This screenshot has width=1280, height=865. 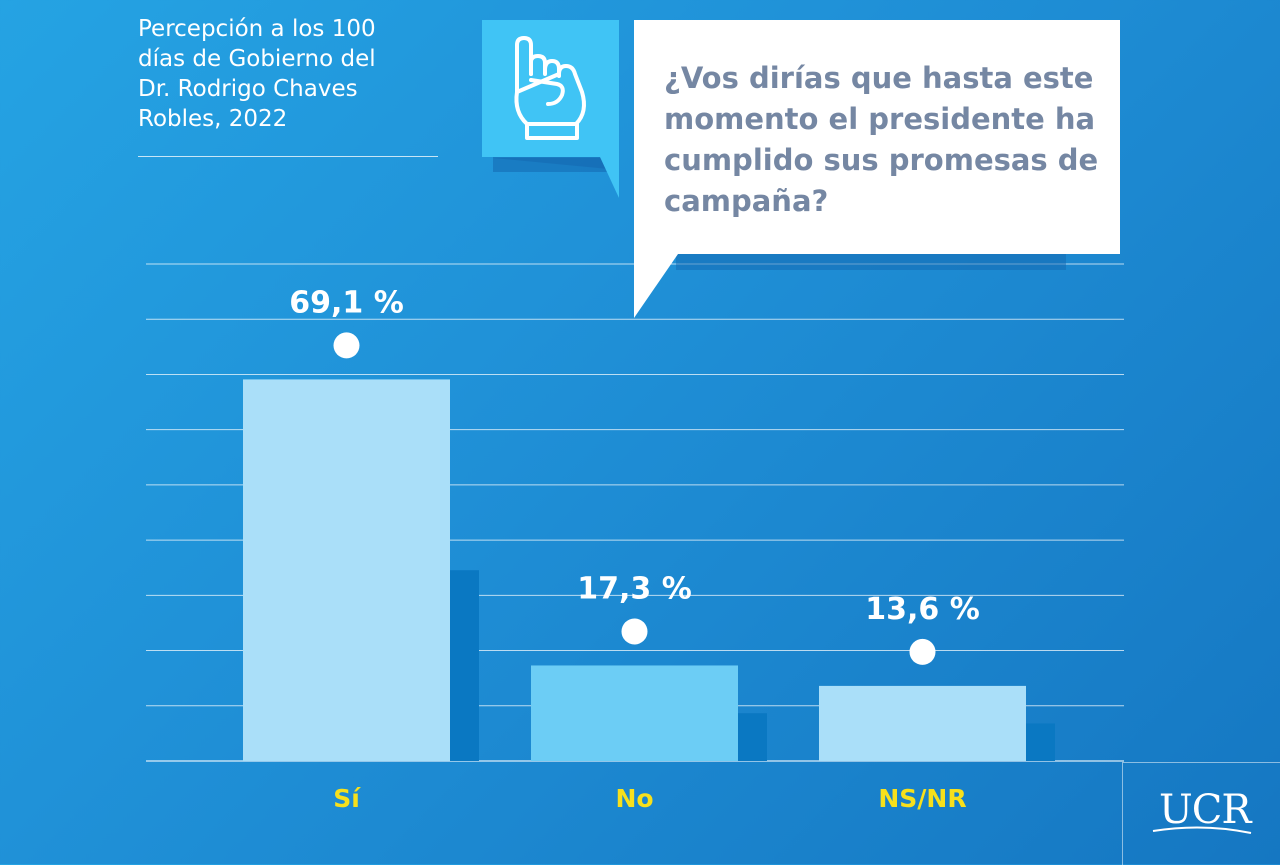 What do you see at coordinates (346, 302) in the screenshot?
I see `value-label: 69,1 %` at bounding box center [346, 302].